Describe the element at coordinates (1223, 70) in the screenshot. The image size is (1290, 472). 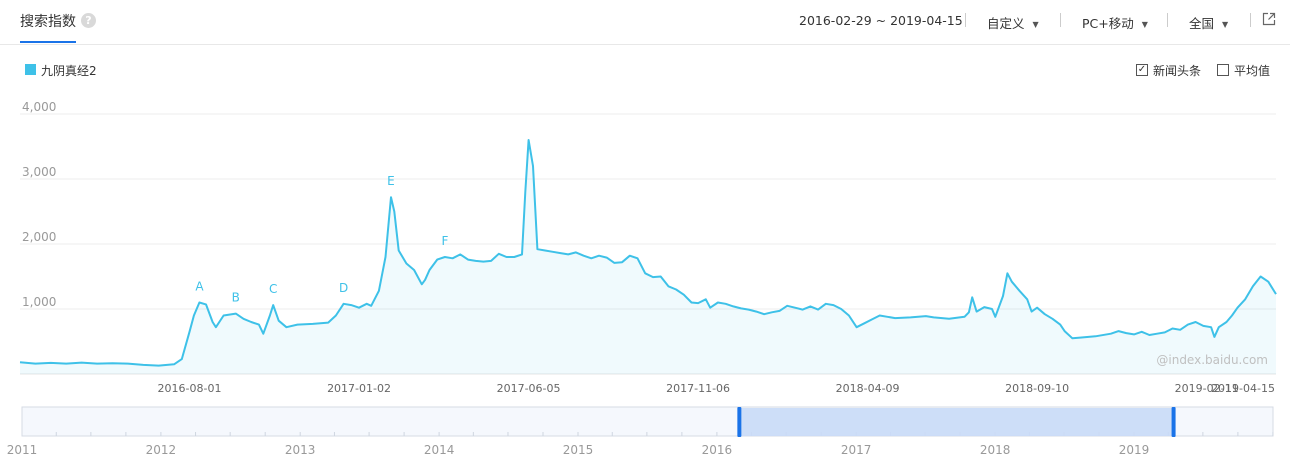
I see `average-checkbox` at that location.